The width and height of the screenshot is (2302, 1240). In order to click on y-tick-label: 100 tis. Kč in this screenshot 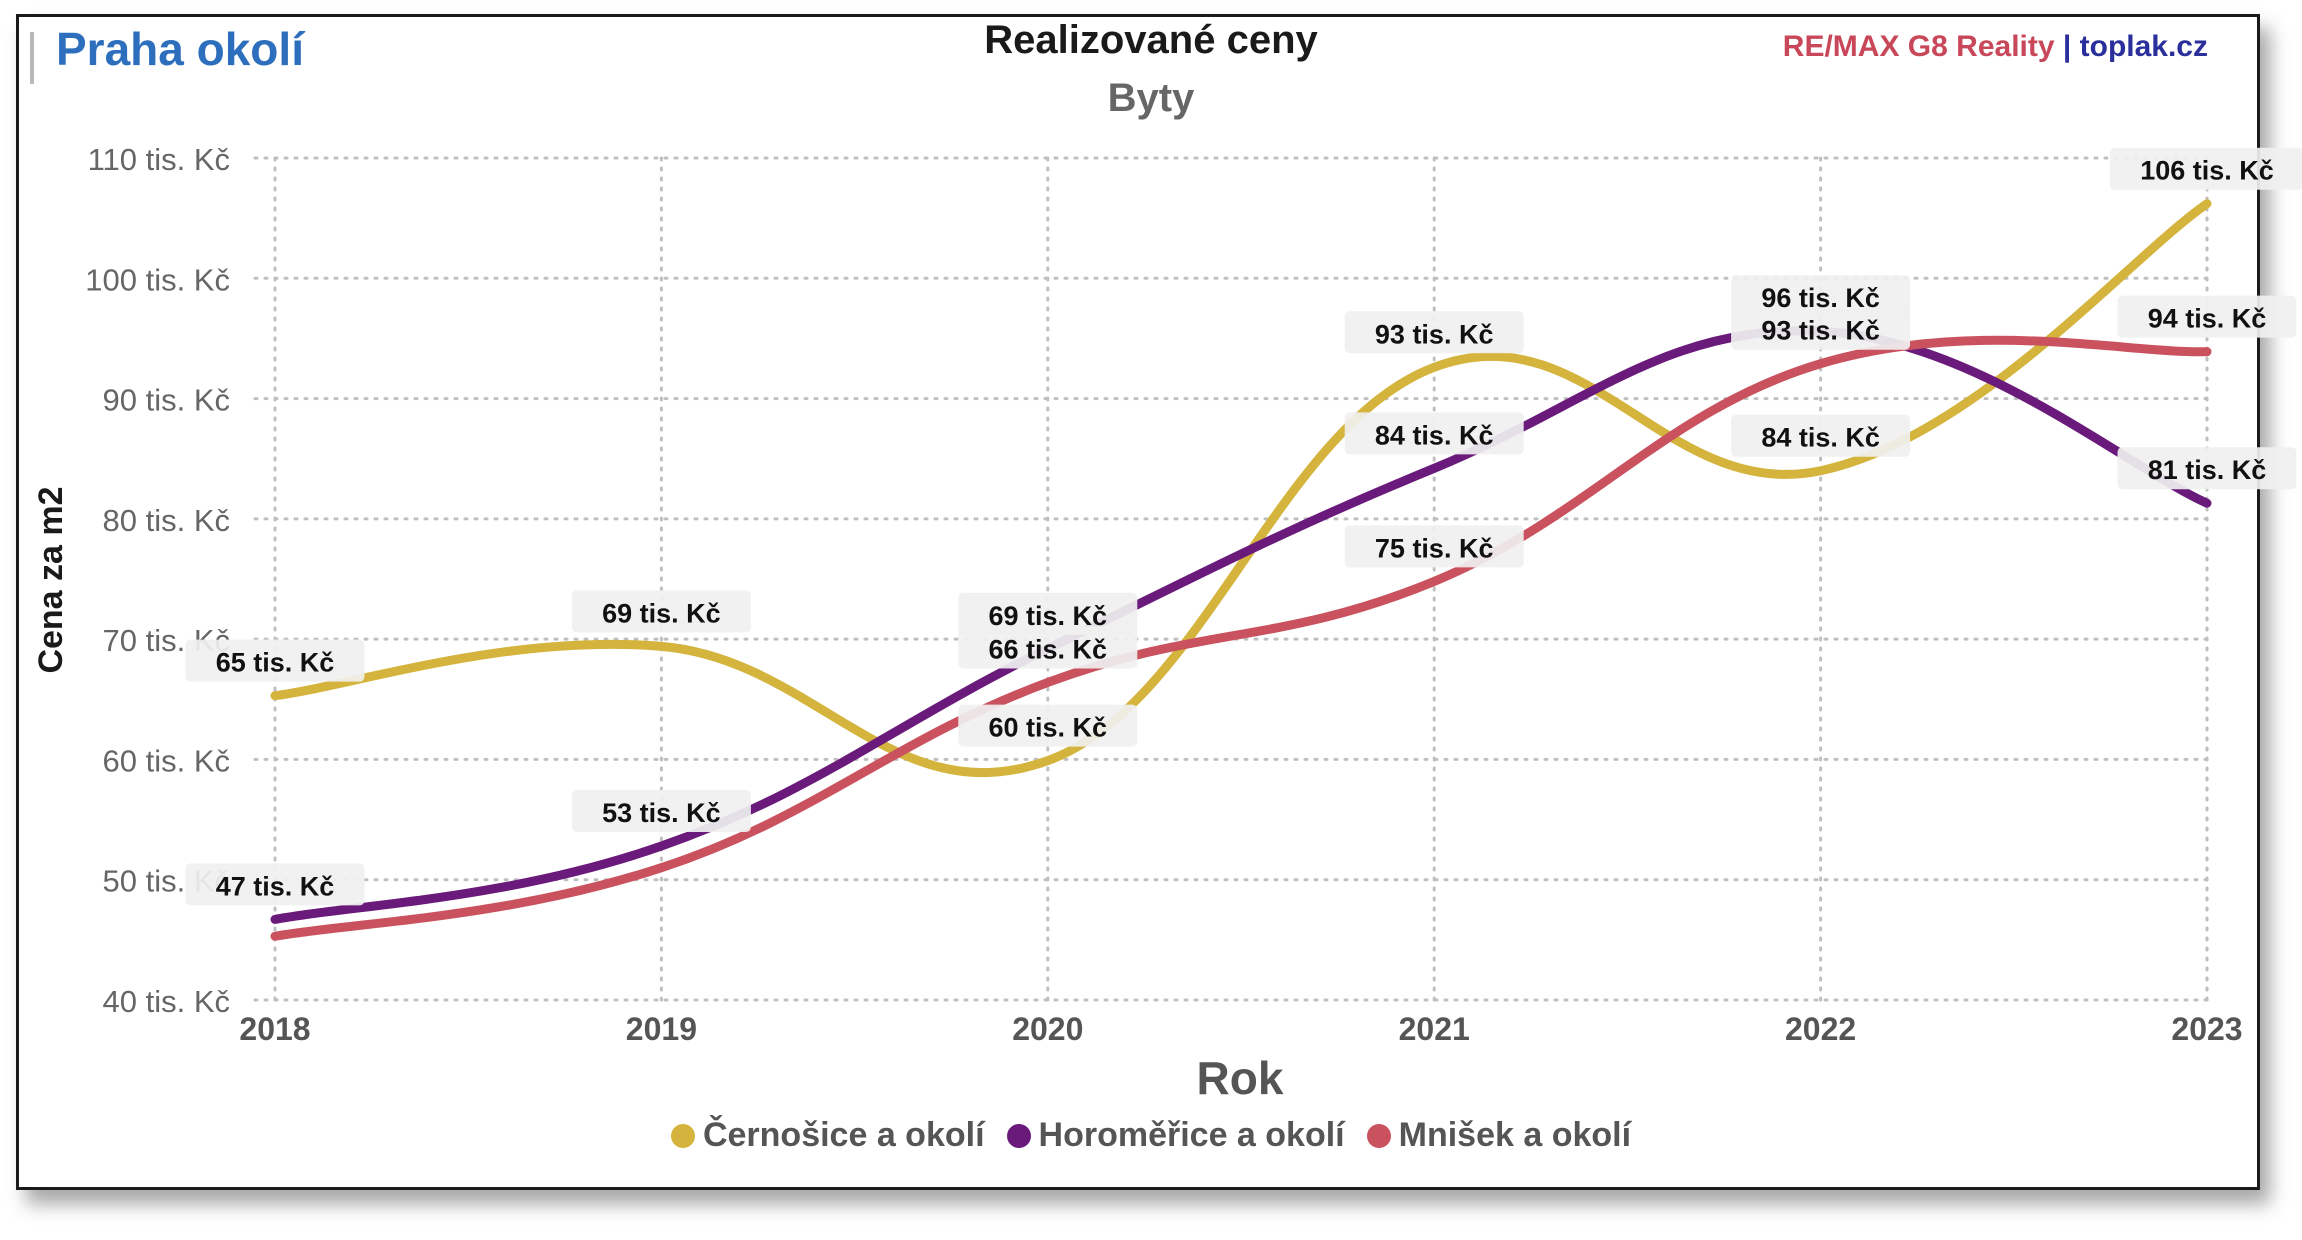, I will do `click(157, 279)`.